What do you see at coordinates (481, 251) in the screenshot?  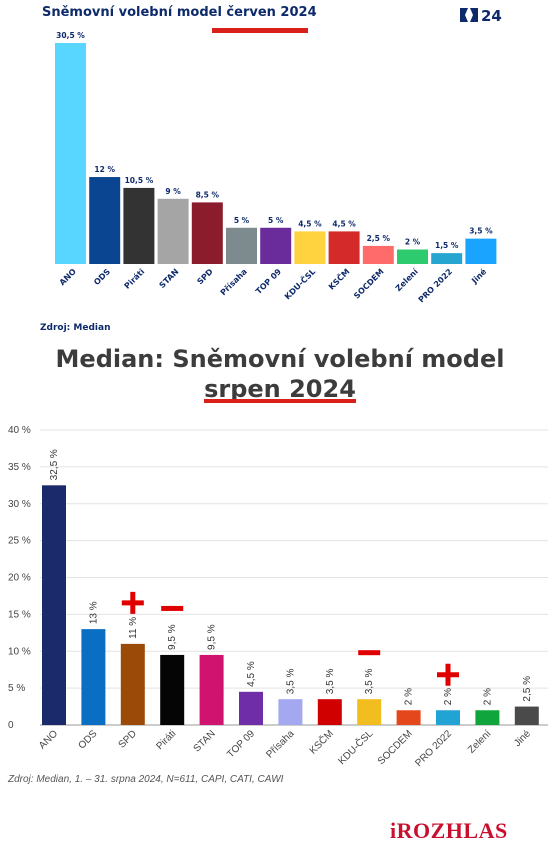 I see `bar-jin` at bounding box center [481, 251].